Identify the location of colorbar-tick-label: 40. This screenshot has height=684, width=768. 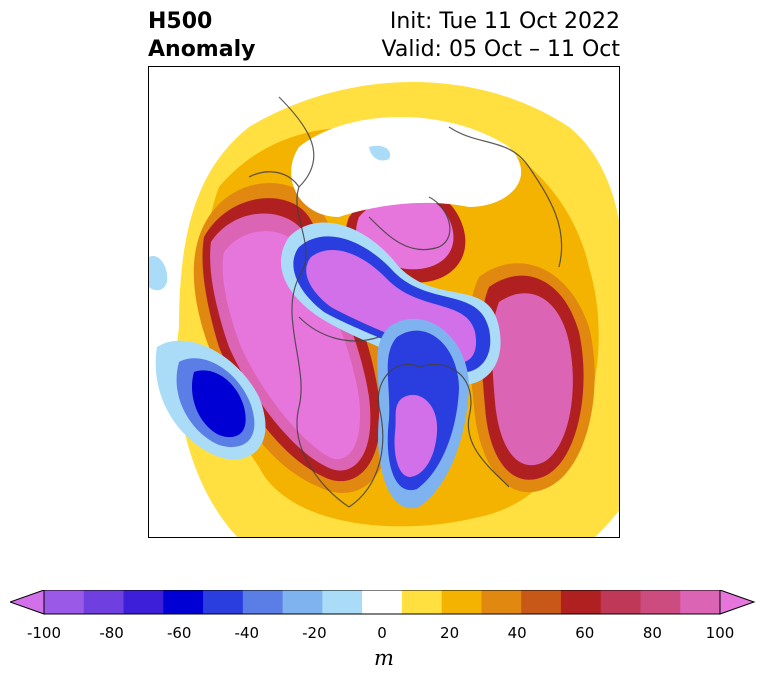
(517, 633).